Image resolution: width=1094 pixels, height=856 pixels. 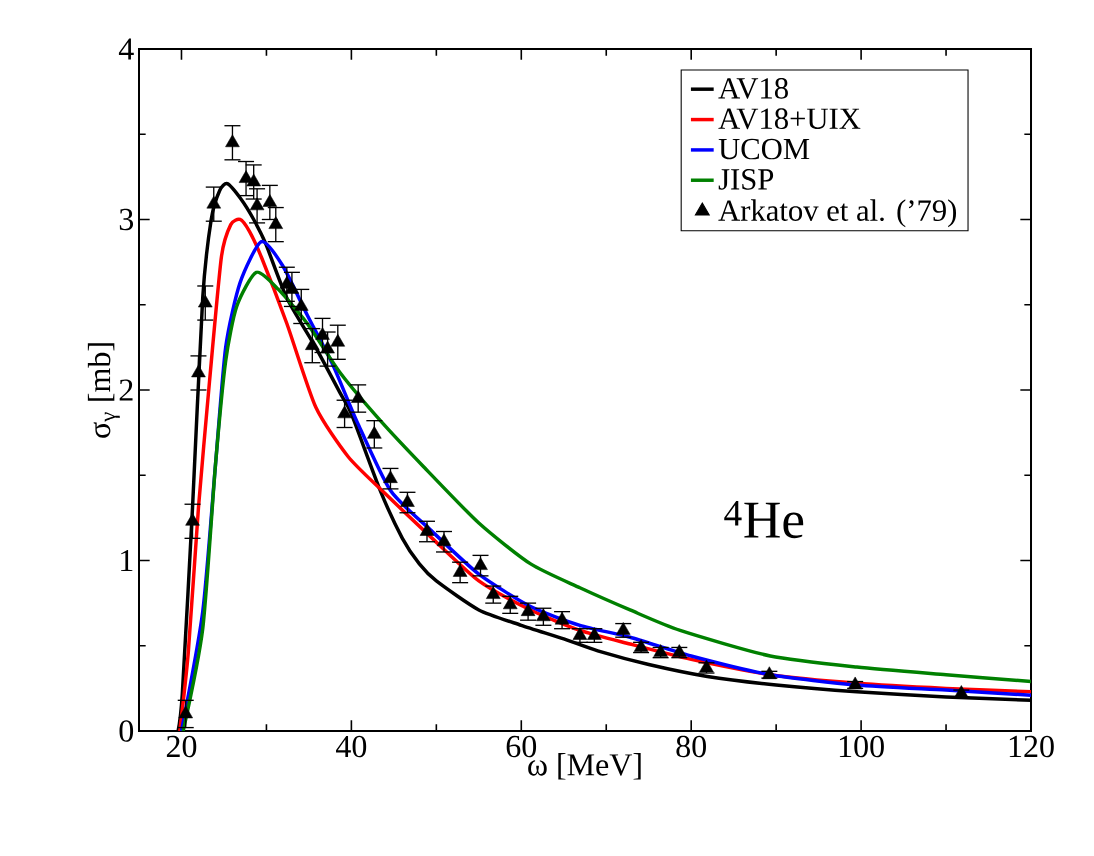 What do you see at coordinates (181, 746) in the screenshot?
I see `x-tick-label: 20` at bounding box center [181, 746].